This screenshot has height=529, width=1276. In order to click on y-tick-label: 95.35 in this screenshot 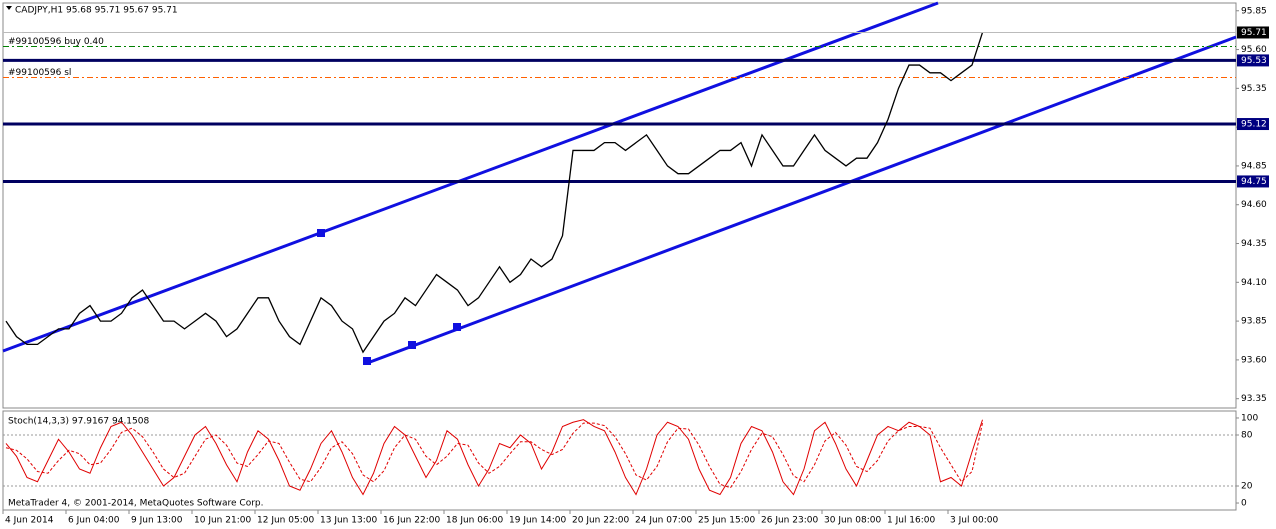, I will do `click(1254, 89)`.